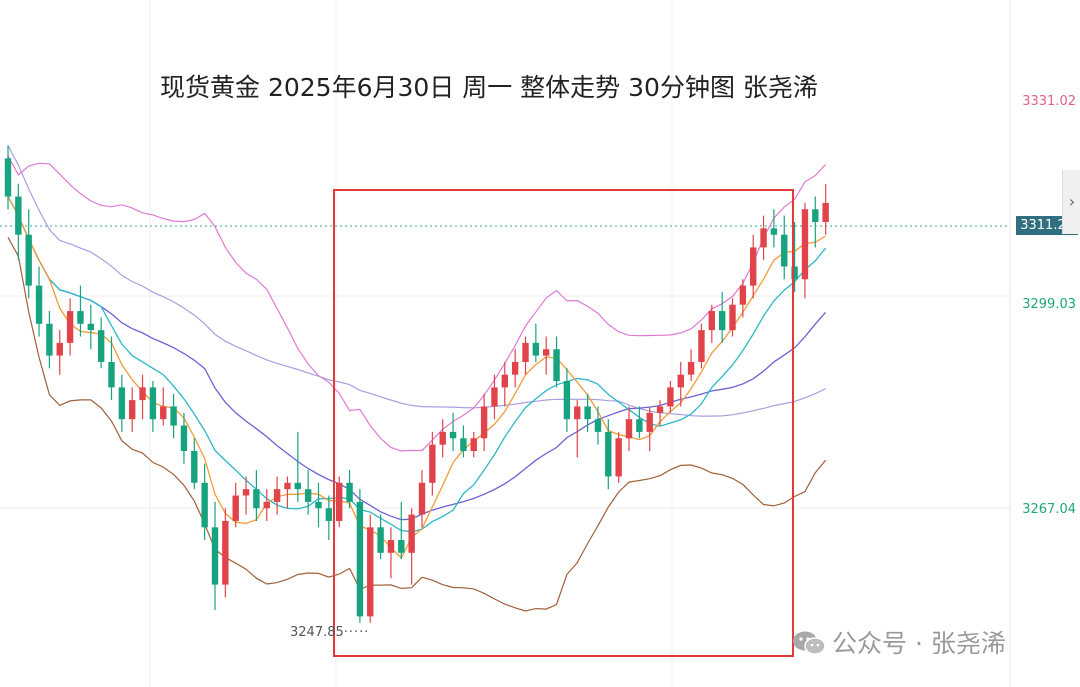 The width and height of the screenshot is (1080, 687). I want to click on chevron-right-icon: ›, so click(1071, 202).